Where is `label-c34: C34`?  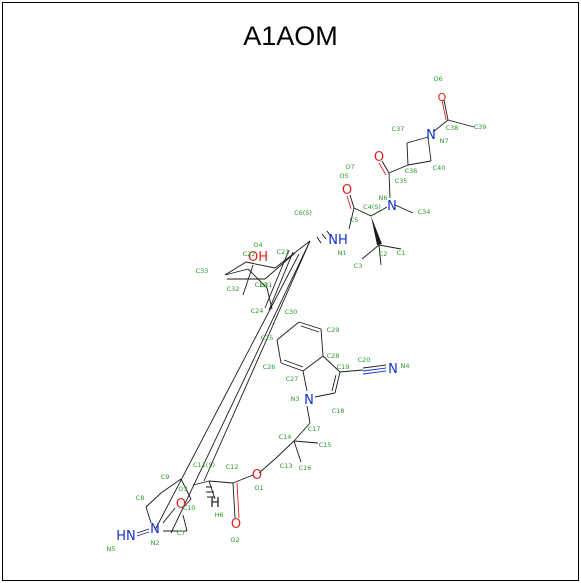
label-c34: C34 is located at coordinates (424, 212).